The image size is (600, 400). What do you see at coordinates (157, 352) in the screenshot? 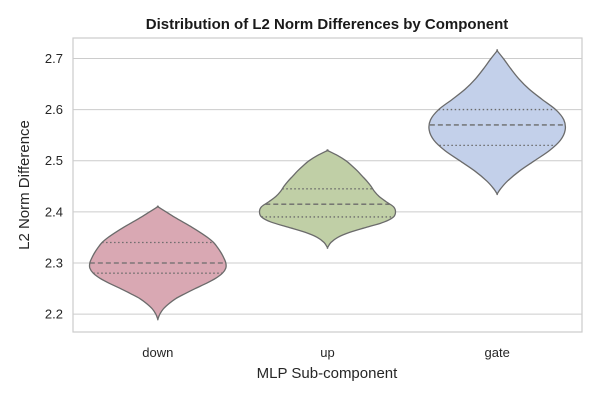
I see `x-tick-label: down` at bounding box center [157, 352].